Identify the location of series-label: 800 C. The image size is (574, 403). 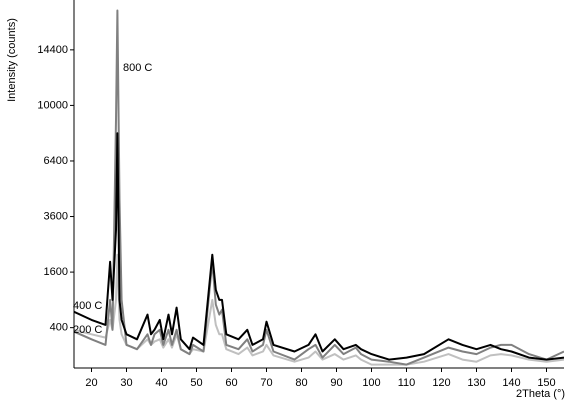
(137, 68).